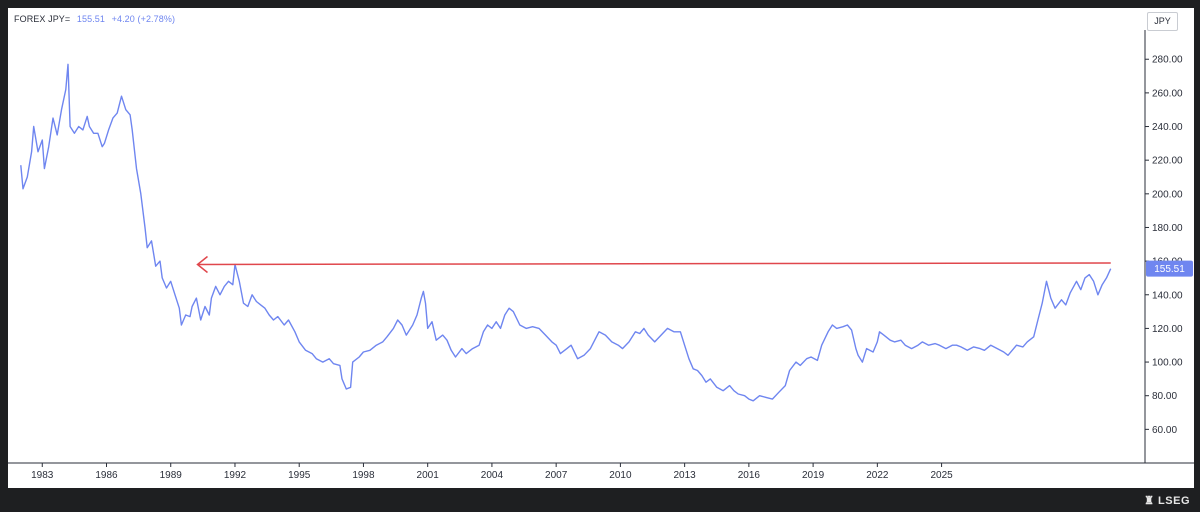  Describe the element at coordinates (620, 475) in the screenshot. I see `x-tick-label: 2010` at that location.